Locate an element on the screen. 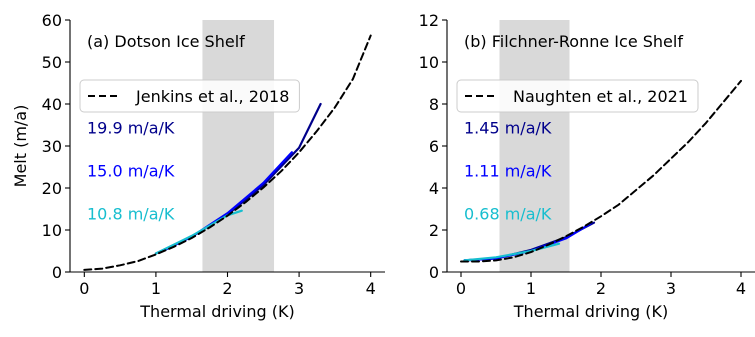  y-tick-label: 60 is located at coordinates (52, 20).